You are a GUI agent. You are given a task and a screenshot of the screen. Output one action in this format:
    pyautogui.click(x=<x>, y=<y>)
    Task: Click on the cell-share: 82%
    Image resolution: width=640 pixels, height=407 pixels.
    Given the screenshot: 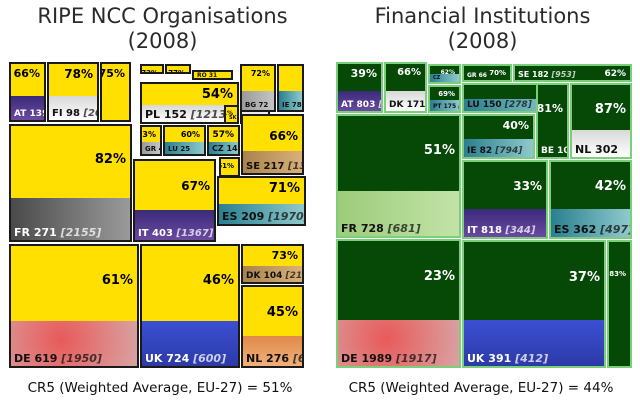 What is the action you would take?
    pyautogui.click(x=110, y=159)
    